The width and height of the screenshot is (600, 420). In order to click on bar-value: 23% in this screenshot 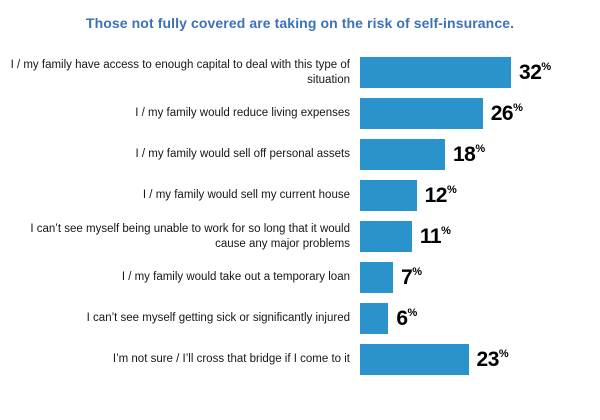, I will do `click(492, 359)`.